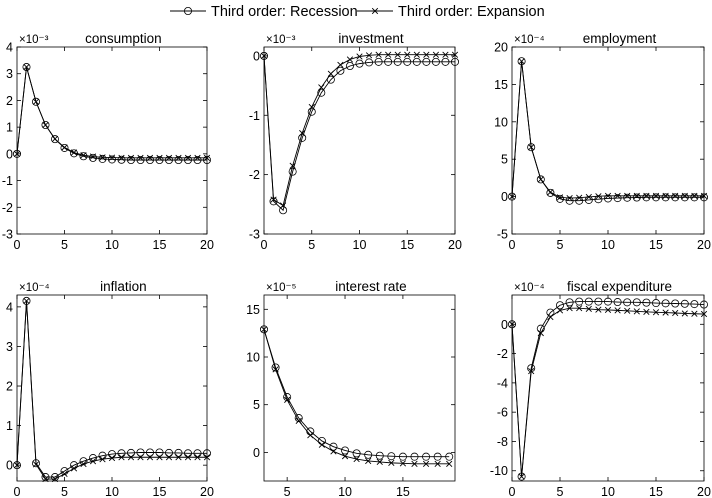  Describe the element at coordinates (403, 491) in the screenshot. I see `x-tick-label: 15` at that location.